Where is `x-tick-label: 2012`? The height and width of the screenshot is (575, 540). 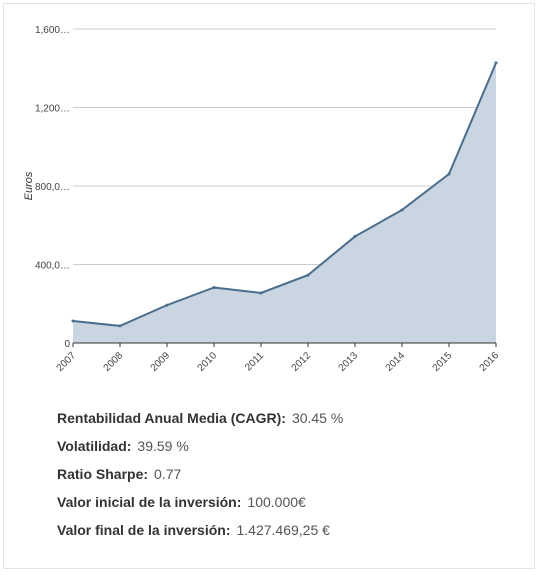
x-tick-label: 2012 is located at coordinates (302, 362).